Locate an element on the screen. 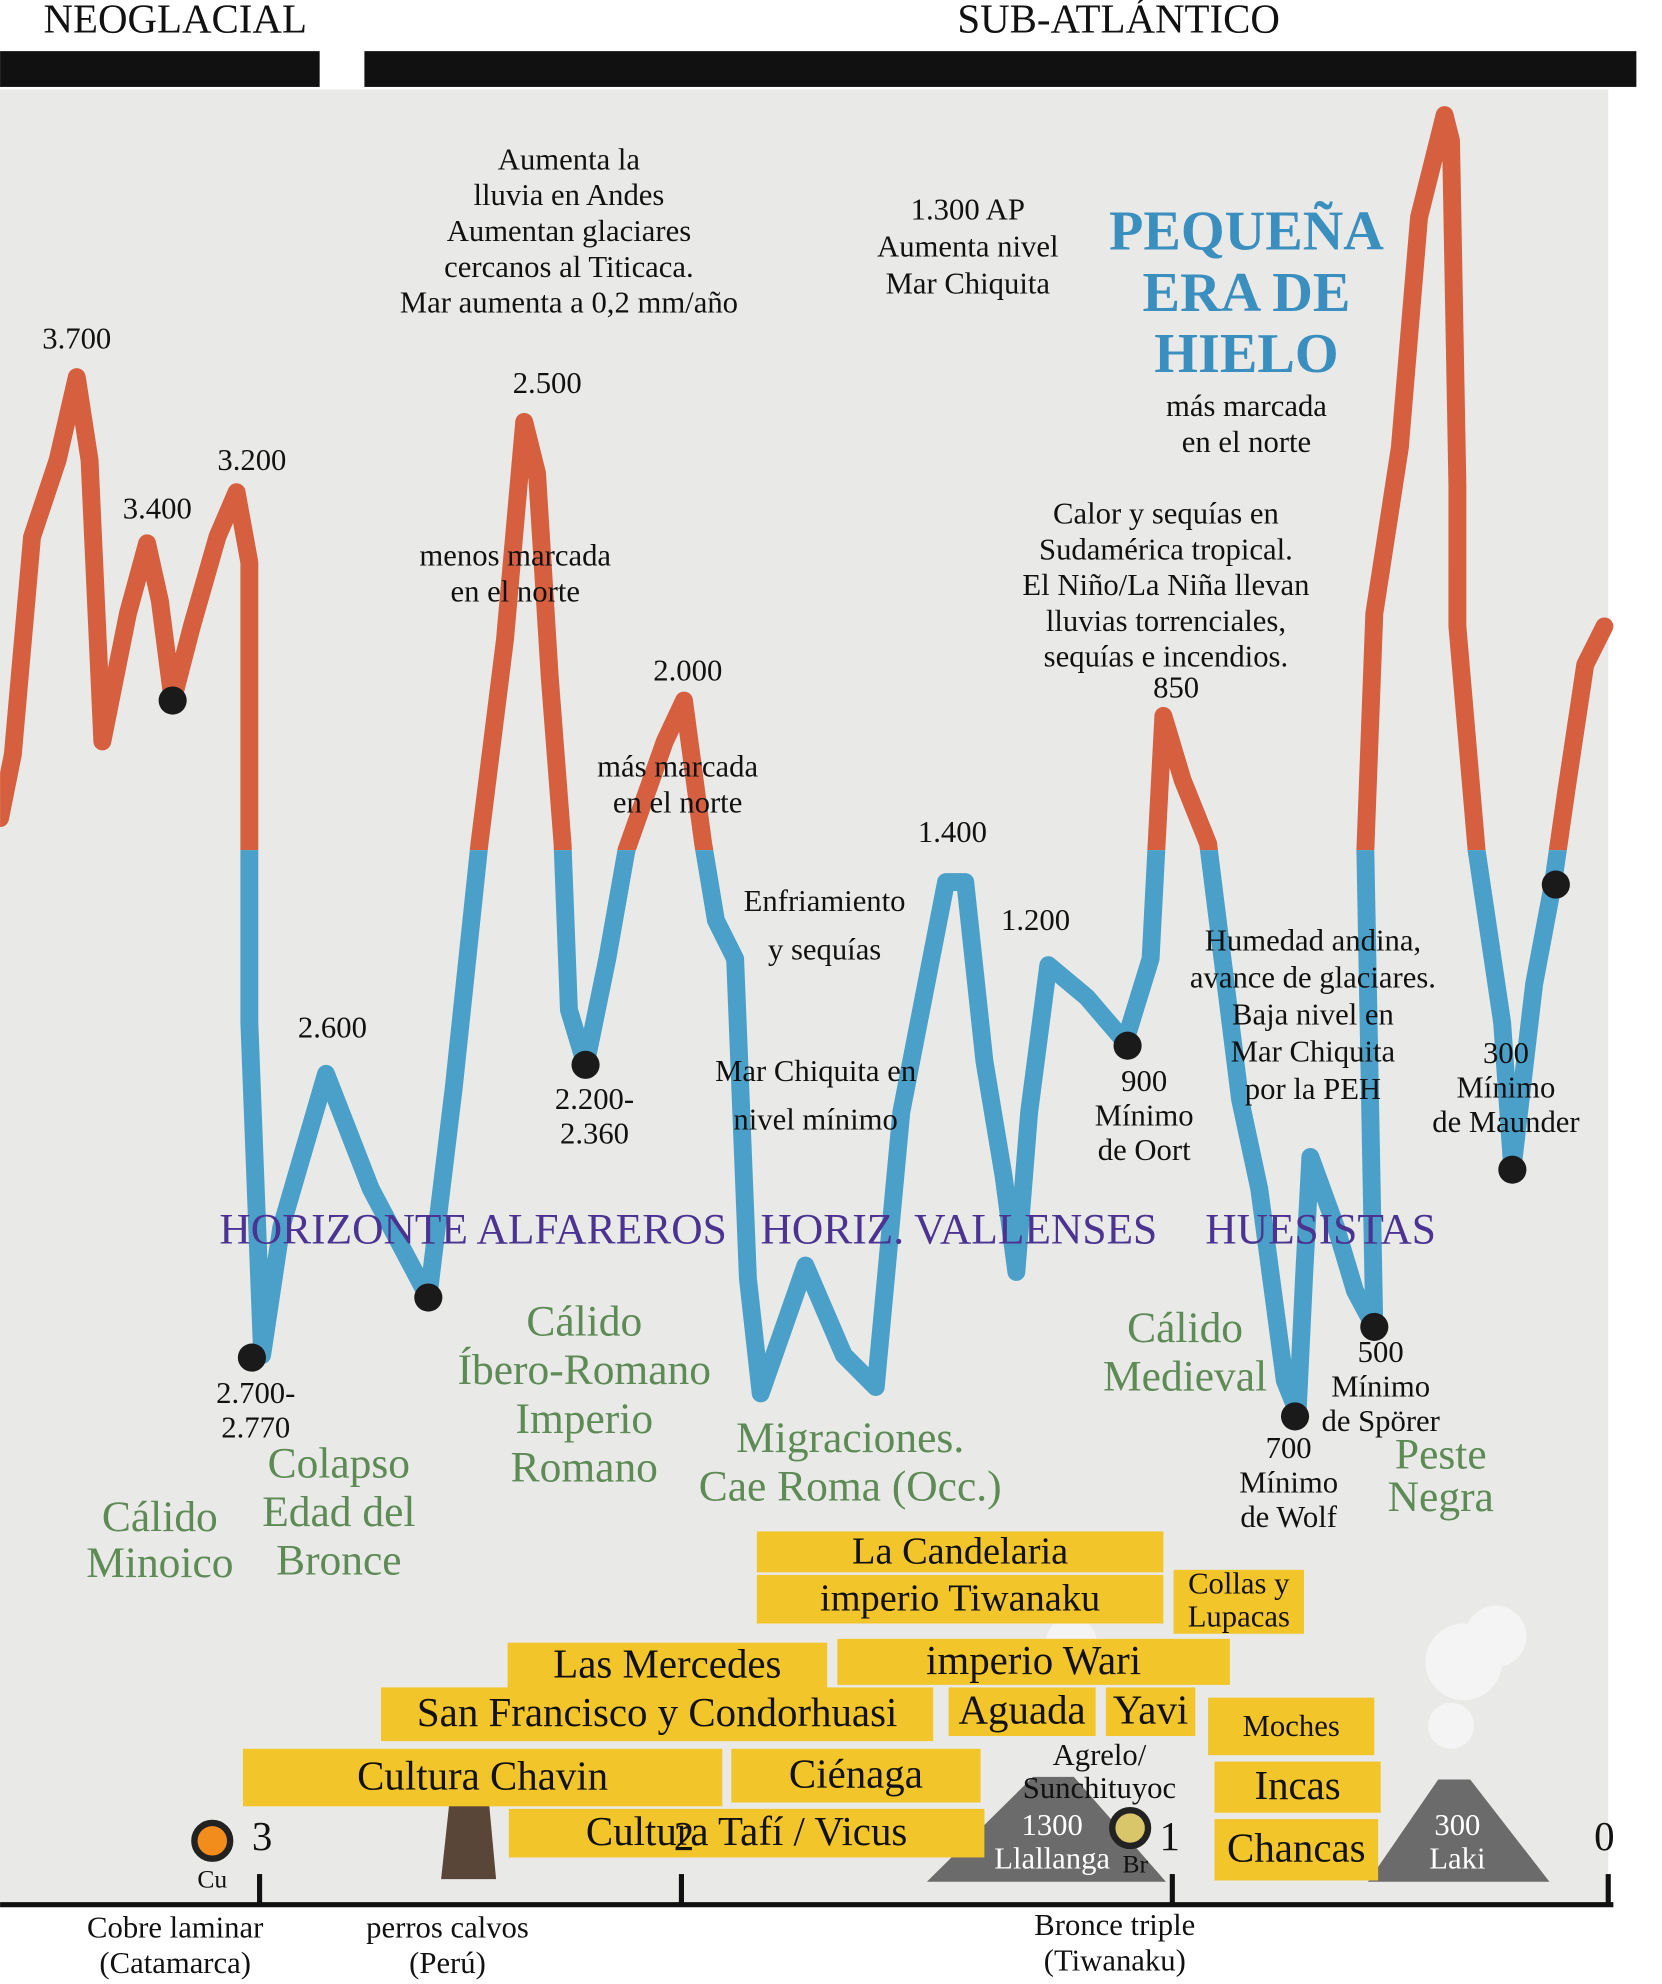  minimum-label: 900 is located at coordinates (1144, 1081).